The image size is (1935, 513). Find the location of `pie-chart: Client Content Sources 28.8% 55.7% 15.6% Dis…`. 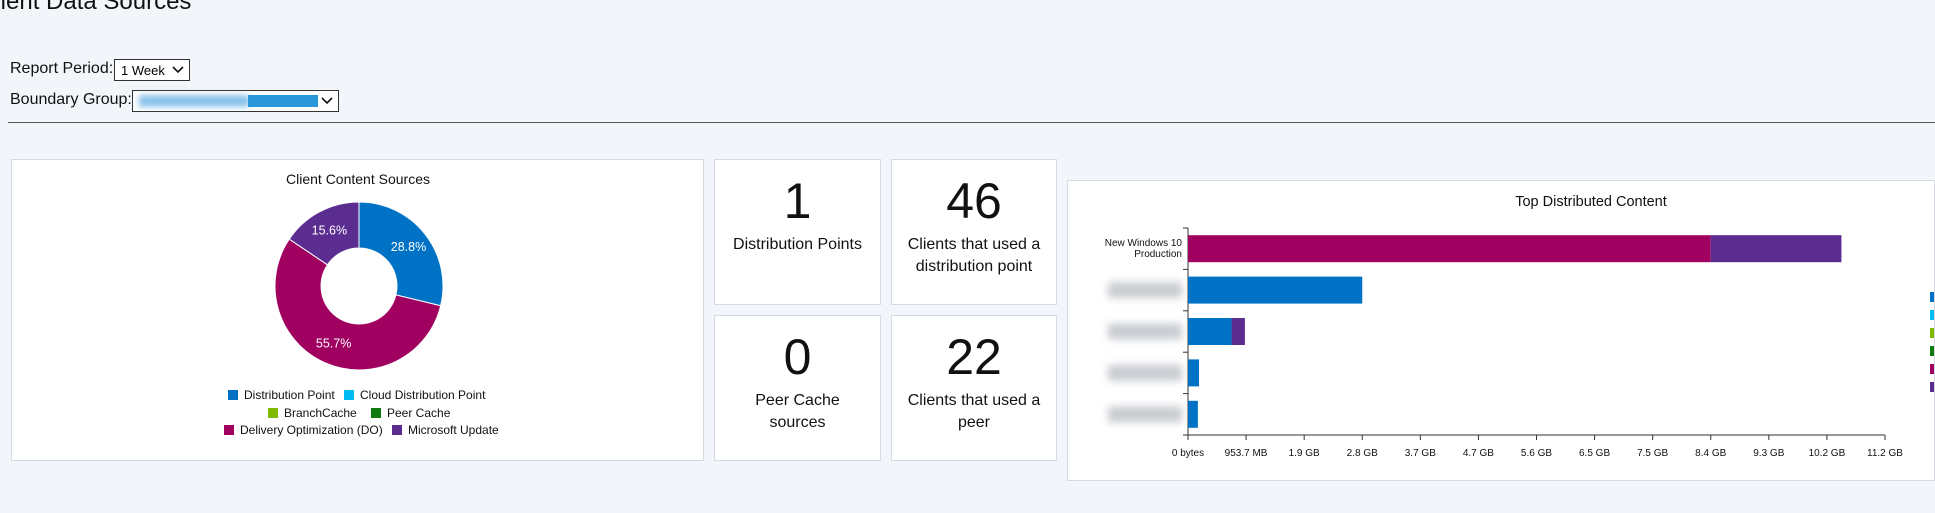

pie-chart: Client Content Sources 28.8% 55.7% 15.6% Dis… is located at coordinates (361, 304).